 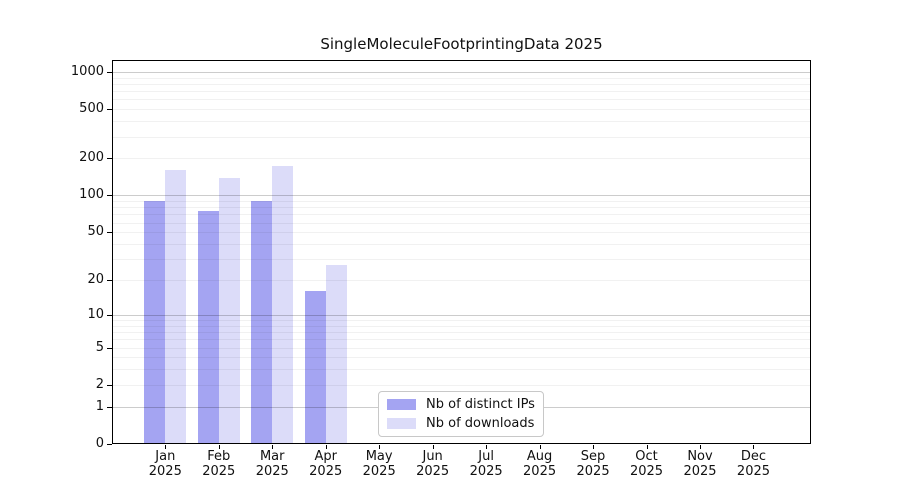 What do you see at coordinates (646, 464) in the screenshot?
I see `x-tick-label-oct: Oct 2025` at bounding box center [646, 464].